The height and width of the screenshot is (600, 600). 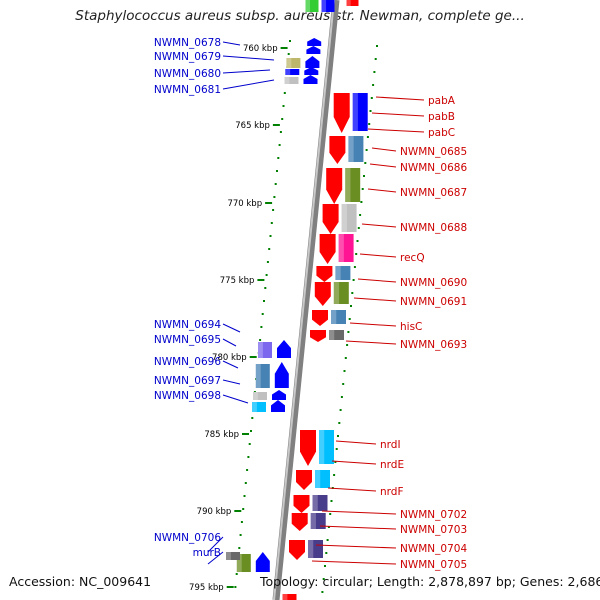 I want to click on reverse-gene-label: NWMN_0702, so click(x=433, y=515).